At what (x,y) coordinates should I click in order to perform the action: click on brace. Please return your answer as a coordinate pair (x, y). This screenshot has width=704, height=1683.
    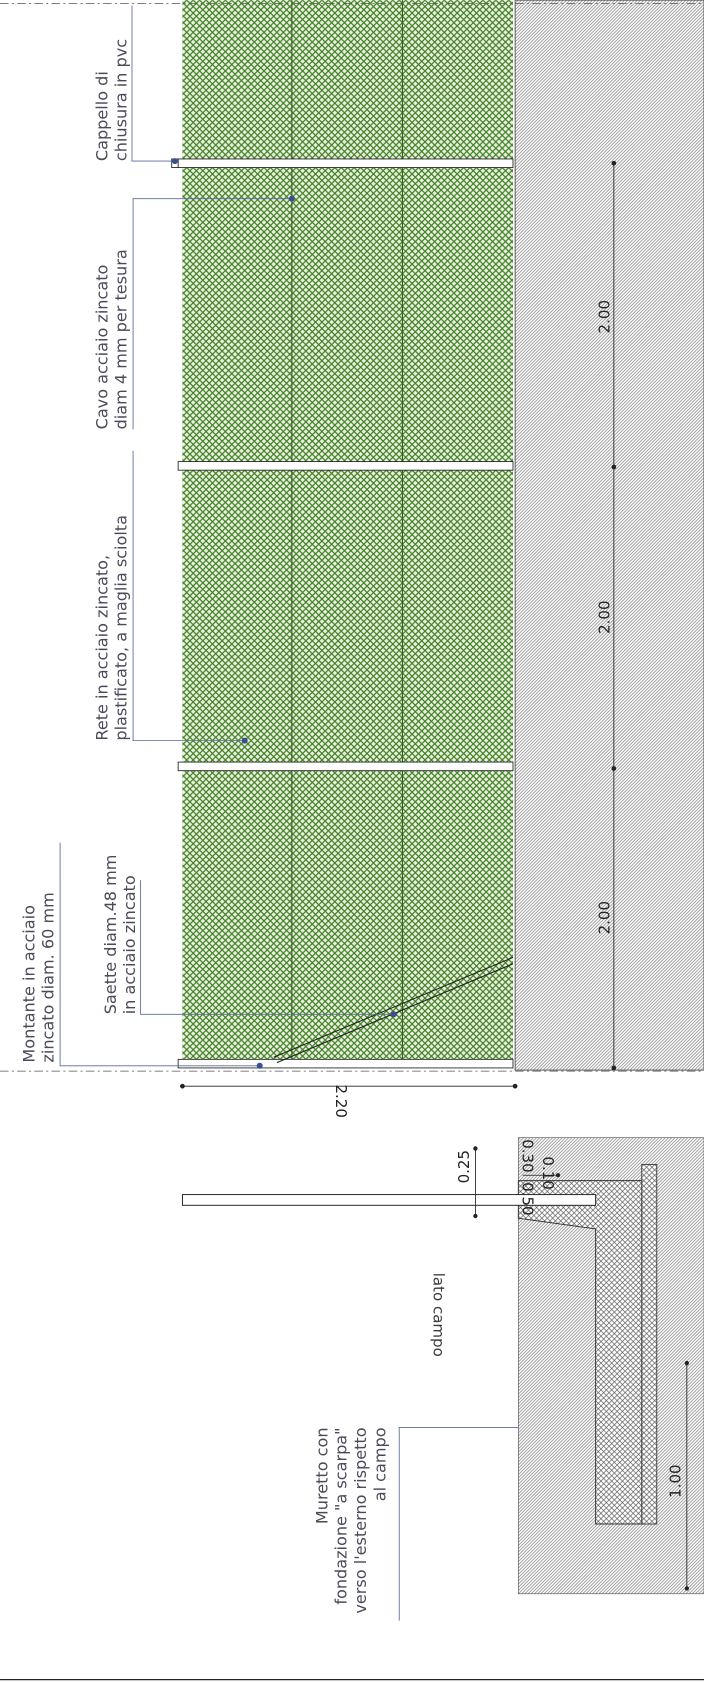
    Looking at the image, I should click on (393, 1007).